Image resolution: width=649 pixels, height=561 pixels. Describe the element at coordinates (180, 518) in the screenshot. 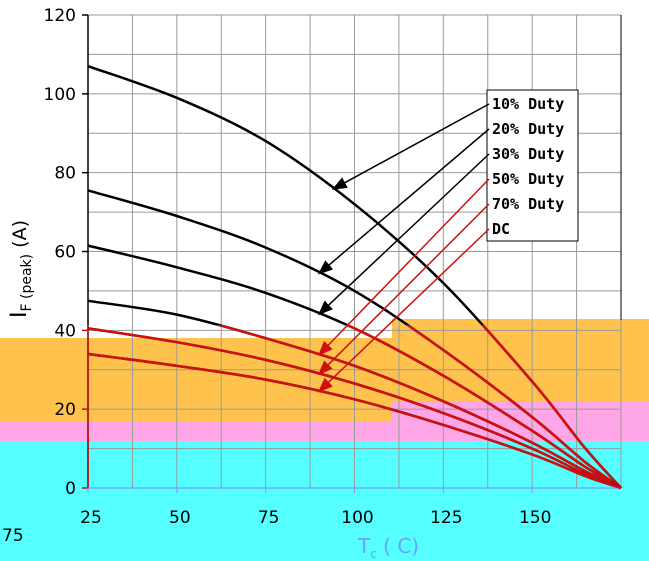

I see `x-tick-label: 50` at that location.